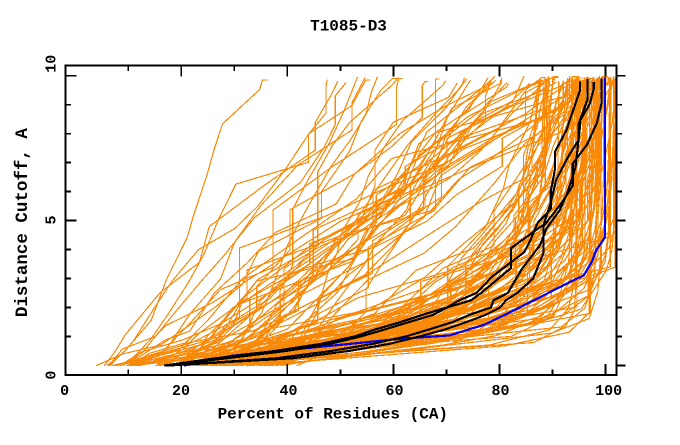 The height and width of the screenshot is (445, 680). Describe the element at coordinates (181, 391) in the screenshot. I see `svg-text: 20` at that location.